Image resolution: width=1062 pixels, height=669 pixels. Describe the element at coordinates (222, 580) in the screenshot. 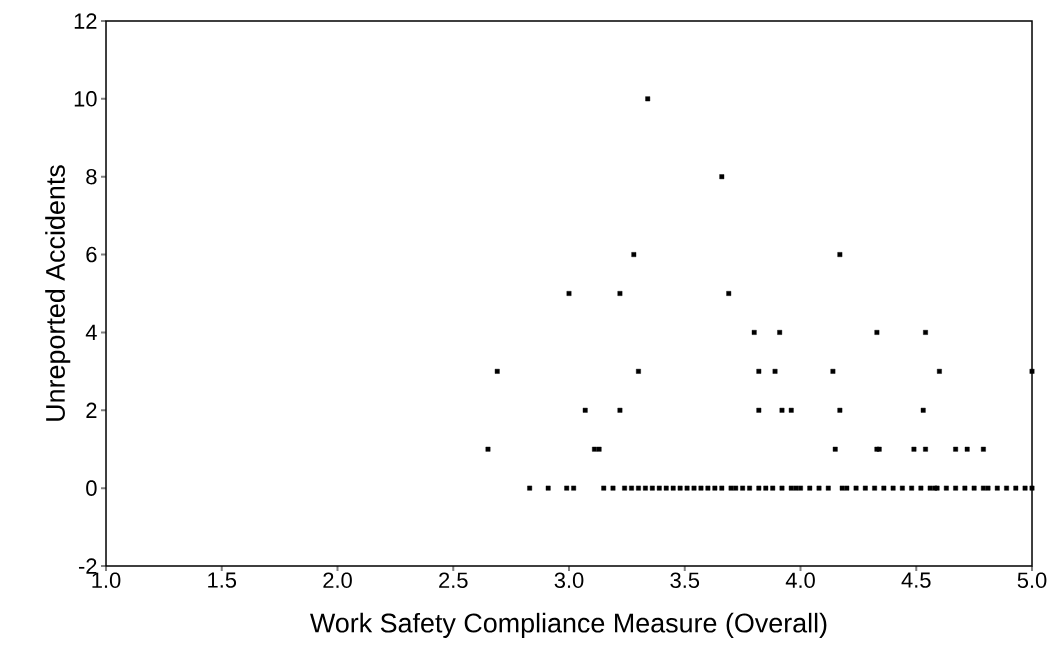

I see `x-tick-label: 1.5` at that location.